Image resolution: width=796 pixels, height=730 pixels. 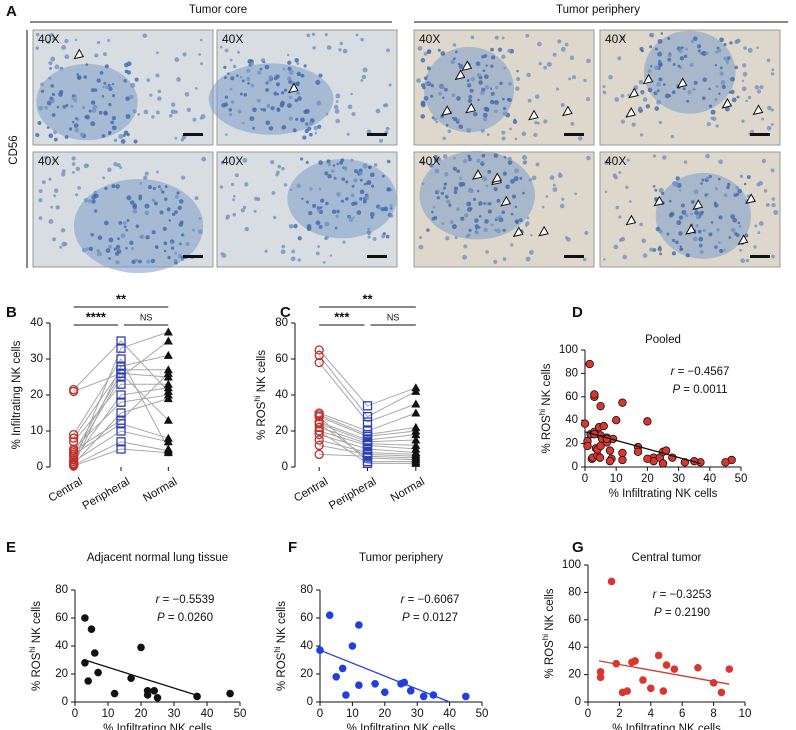 I want to click on x-tick-label: 20, so click(x=141, y=714).